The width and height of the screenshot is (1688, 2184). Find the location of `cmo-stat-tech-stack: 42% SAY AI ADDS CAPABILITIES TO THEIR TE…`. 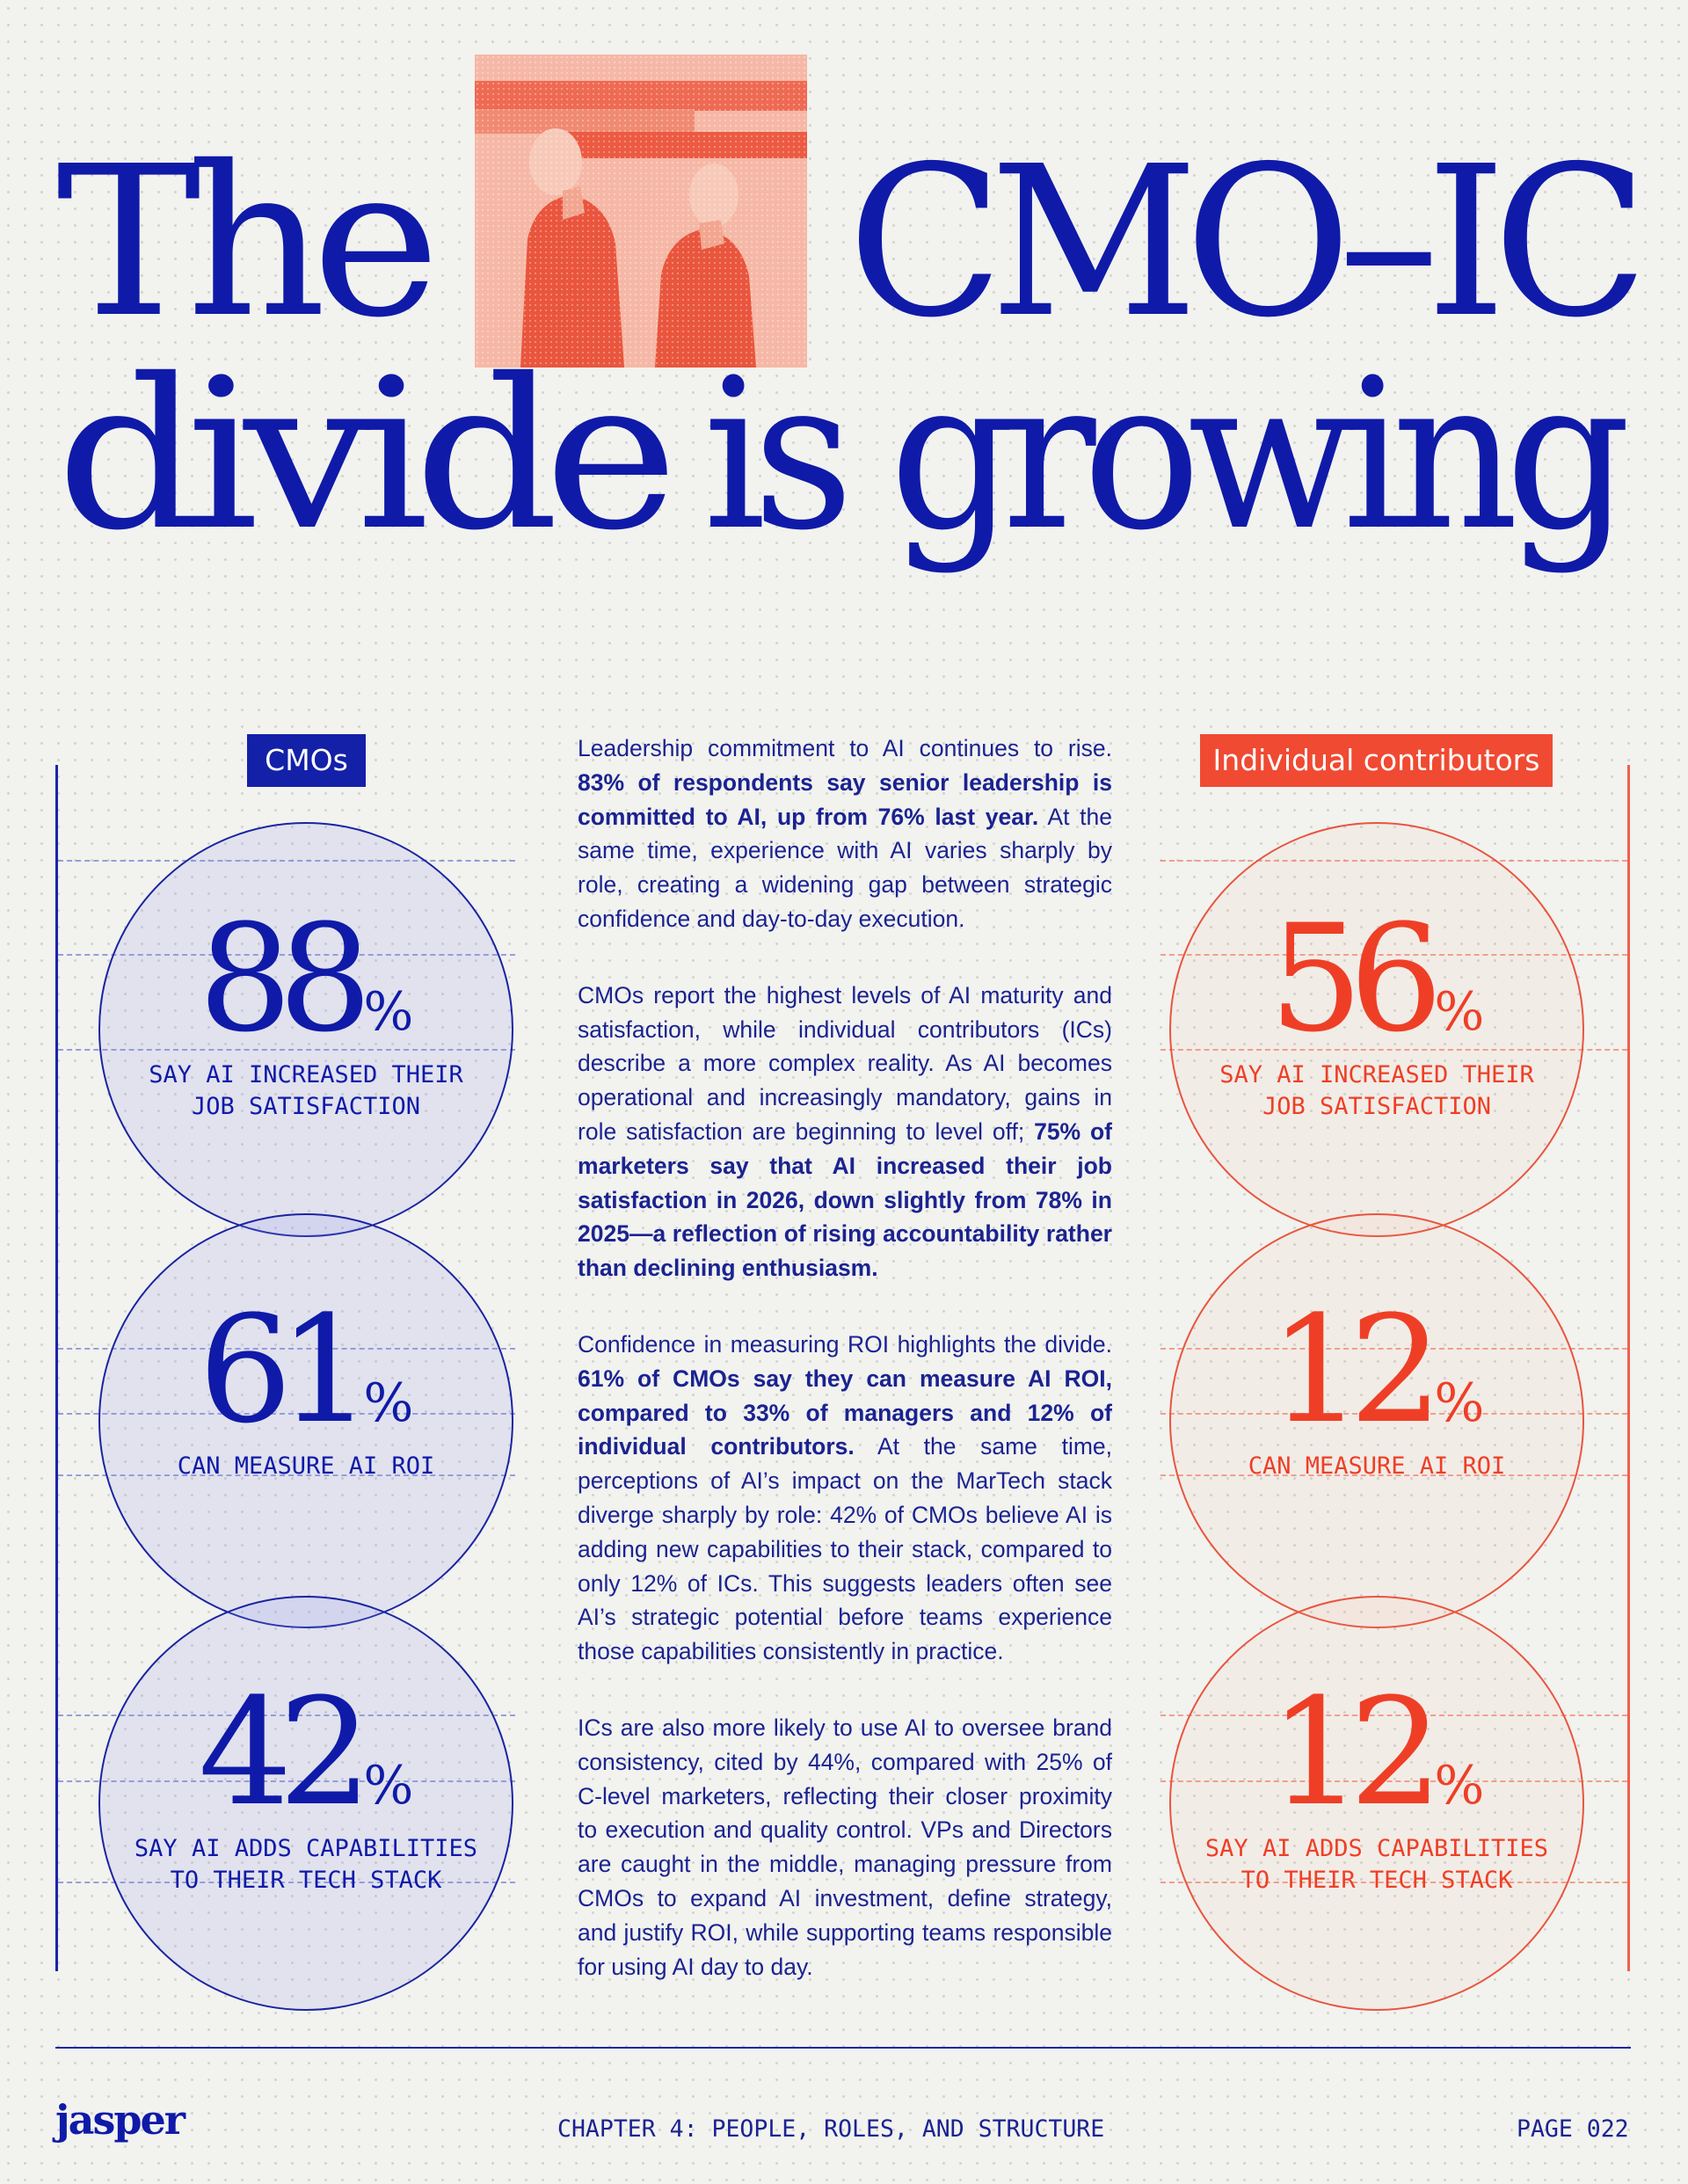

cmo-stat-tech-stack: 42% SAY AI ADDS CAPABILITIES TO THEIR TE… is located at coordinates (305, 1803).